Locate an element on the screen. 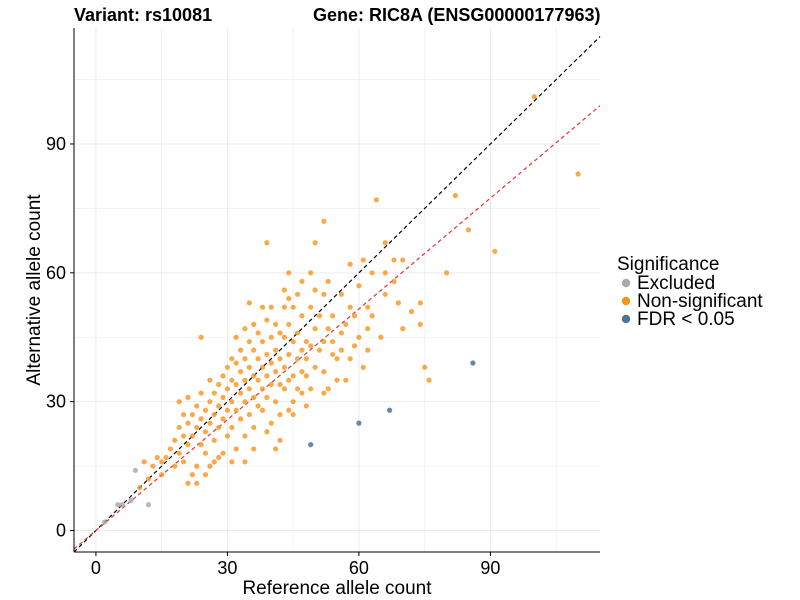  legend-label-fdr-0-05: FDR < 0.05 is located at coordinates (686, 319).